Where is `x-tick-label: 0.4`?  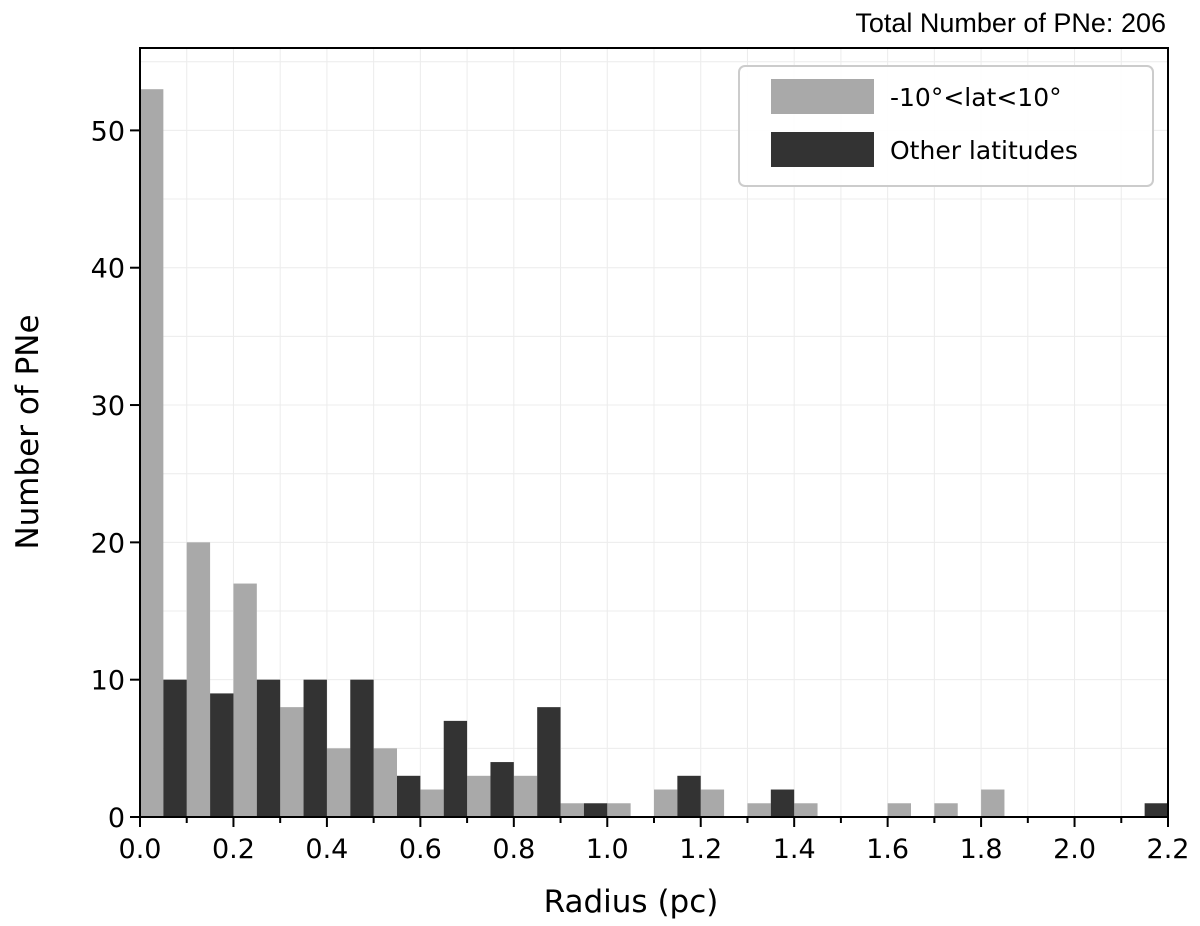 x-tick-label: 0.4 is located at coordinates (326, 849).